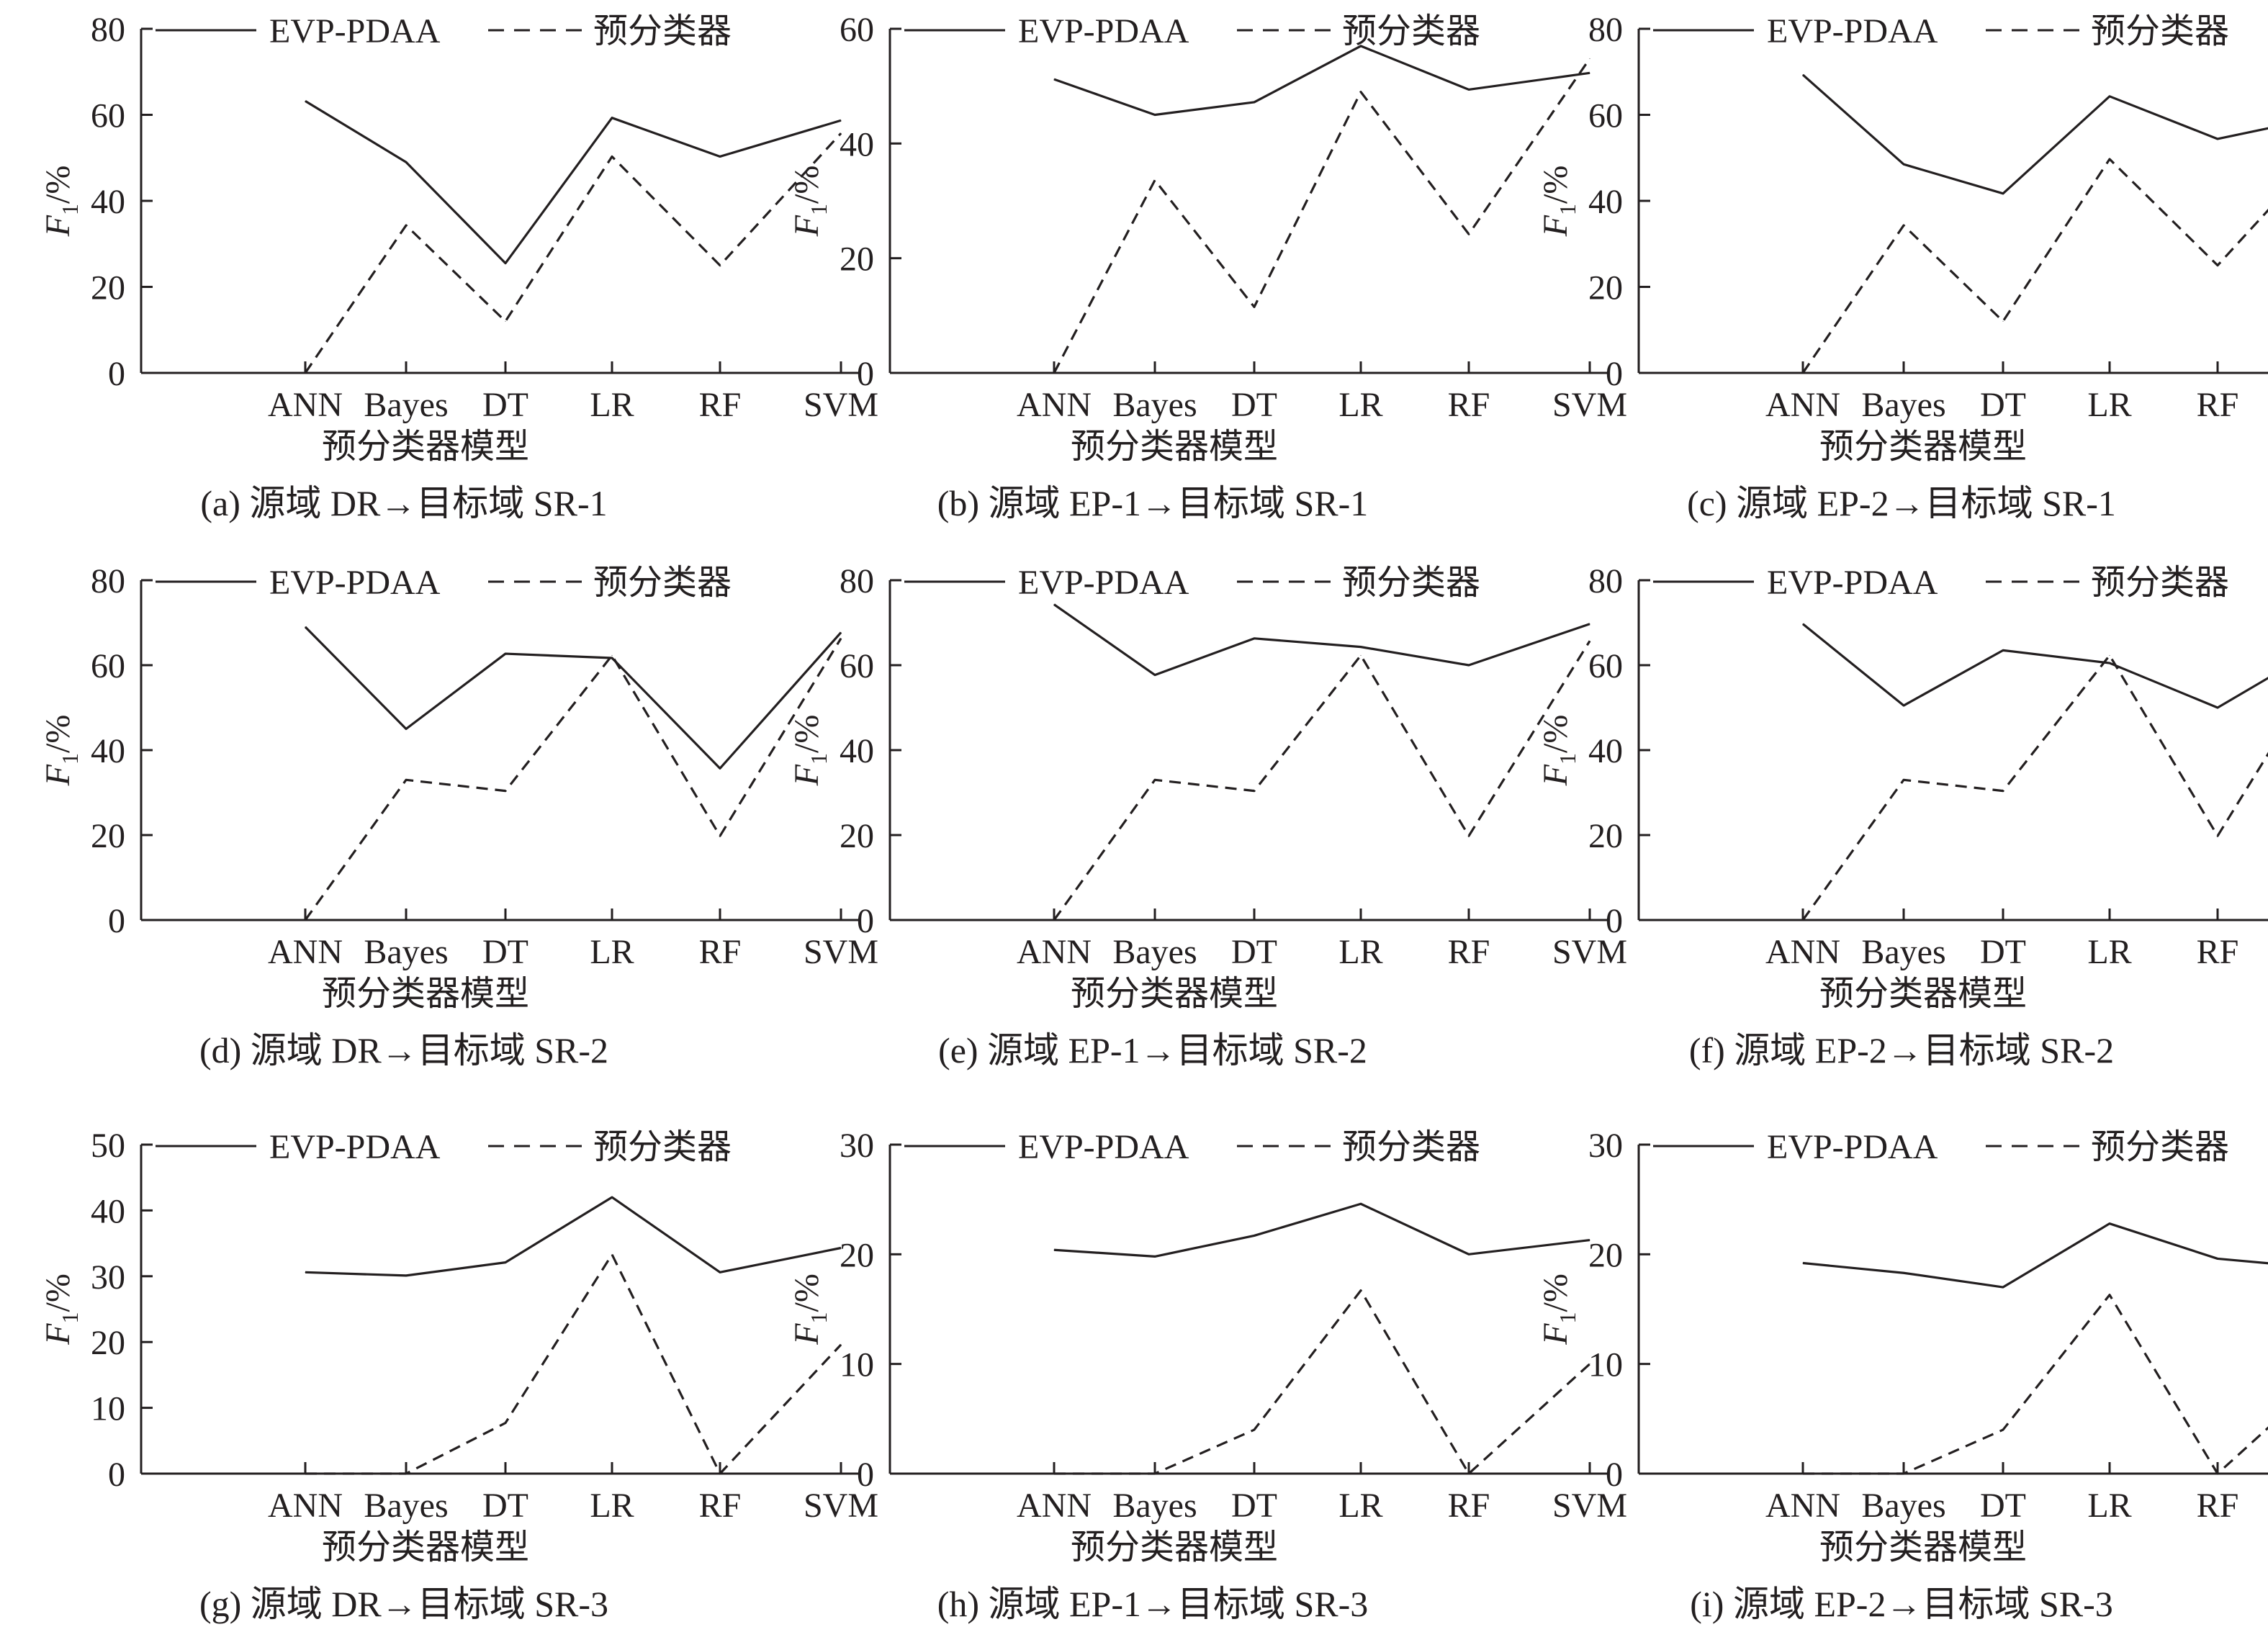 The image size is (2268, 1632). What do you see at coordinates (1901, 1604) in the screenshot?
I see `panel-caption: (i) 源域 EP-2→目标域 SR-3` at bounding box center [1901, 1604].